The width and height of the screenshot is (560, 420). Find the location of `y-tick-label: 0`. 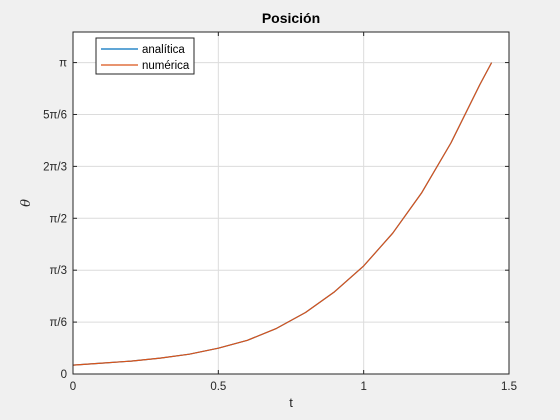

y-tick-label: 0 is located at coordinates (64, 375).